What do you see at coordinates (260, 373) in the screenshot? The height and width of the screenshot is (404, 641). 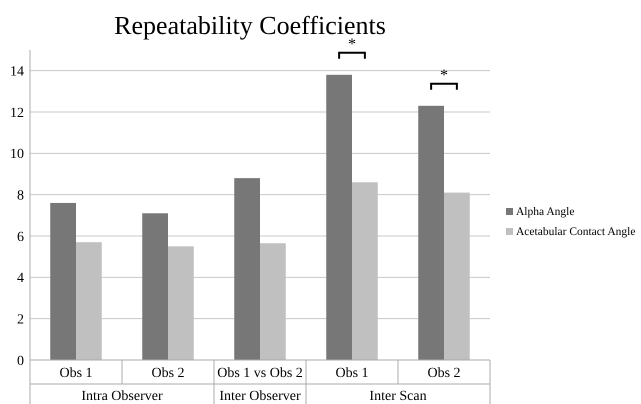 I see `x-tick-label: Obs 1 vs Obs 2` at bounding box center [260, 373].